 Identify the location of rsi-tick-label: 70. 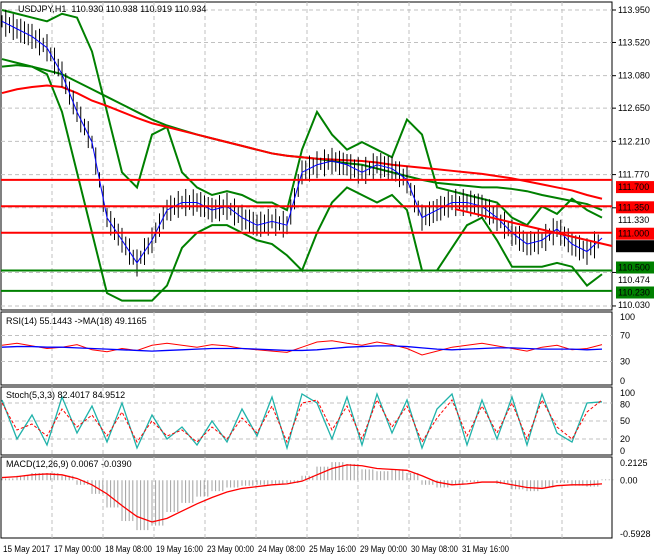
(625, 336).